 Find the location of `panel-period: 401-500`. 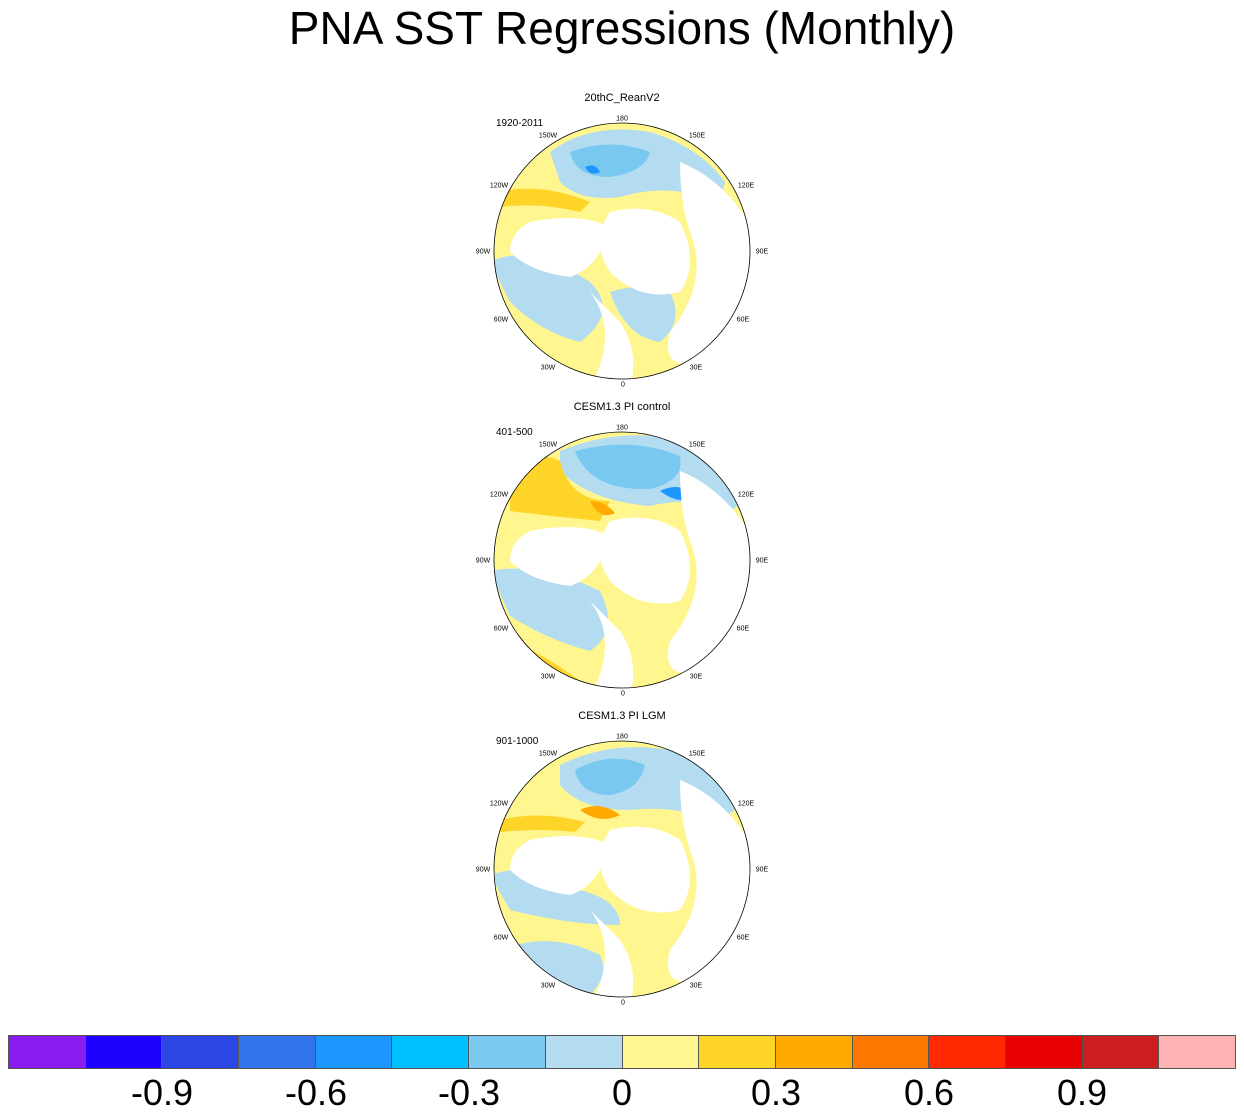

panel-period: 401-500 is located at coordinates (514, 432).